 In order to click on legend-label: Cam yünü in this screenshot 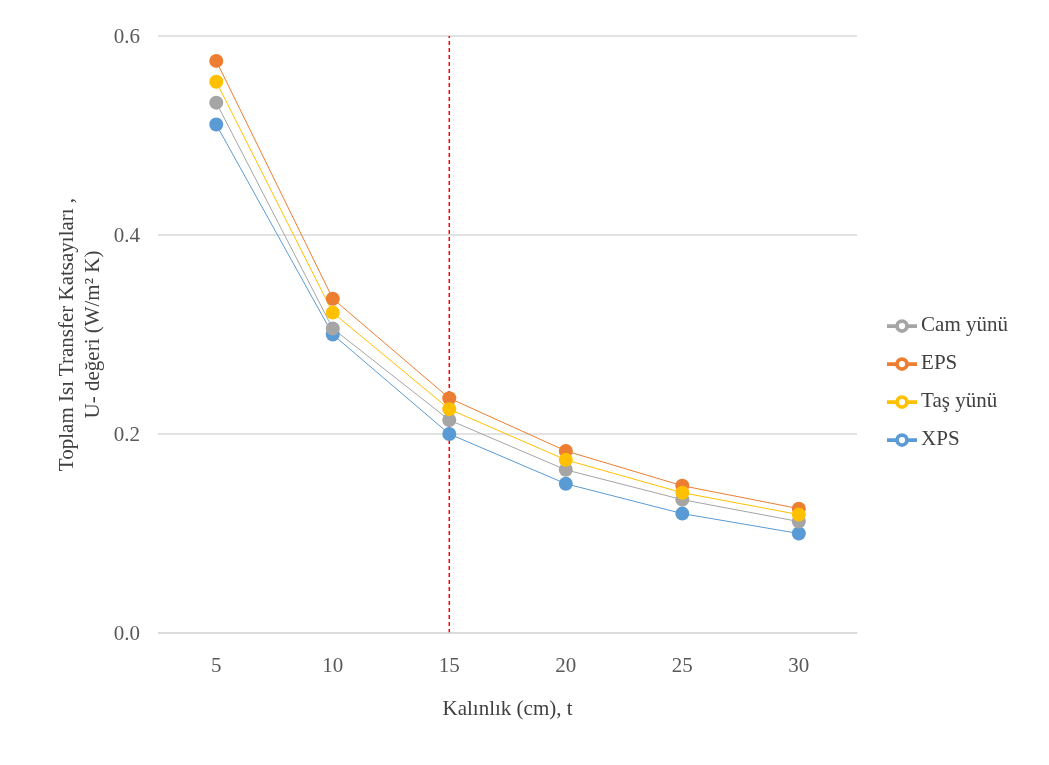, I will do `click(964, 323)`.